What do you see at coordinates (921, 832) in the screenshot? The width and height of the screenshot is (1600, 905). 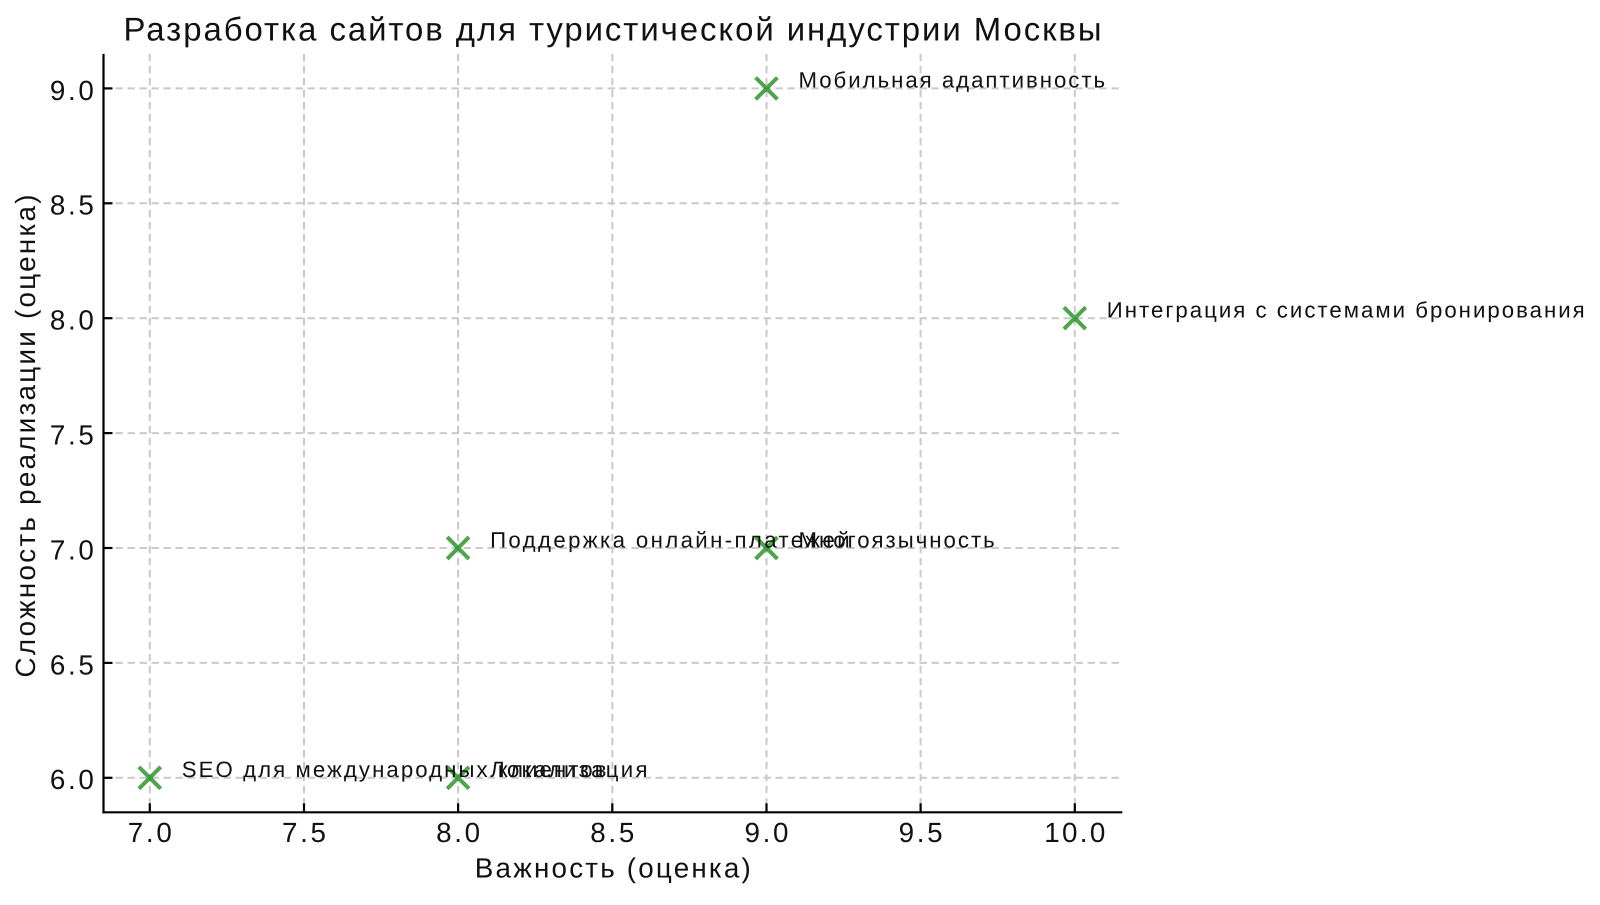 I see `svg-text: 9.5` at bounding box center [921, 832].